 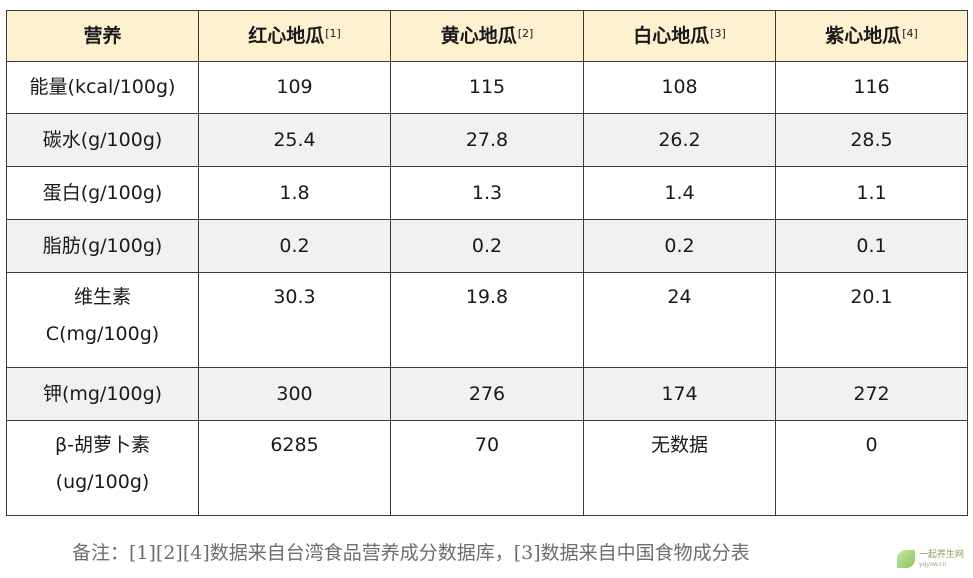 I want to click on table-cell: 1.8, so click(x=294, y=193).